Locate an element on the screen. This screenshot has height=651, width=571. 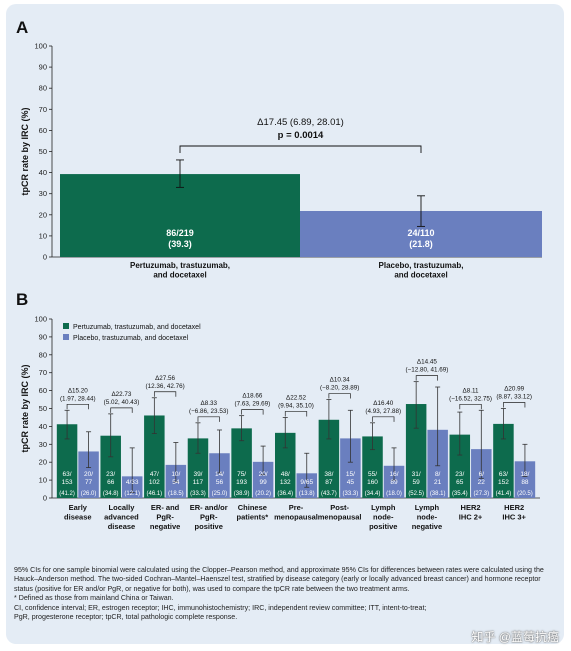
category-label: positive is located at coordinates (209, 526).